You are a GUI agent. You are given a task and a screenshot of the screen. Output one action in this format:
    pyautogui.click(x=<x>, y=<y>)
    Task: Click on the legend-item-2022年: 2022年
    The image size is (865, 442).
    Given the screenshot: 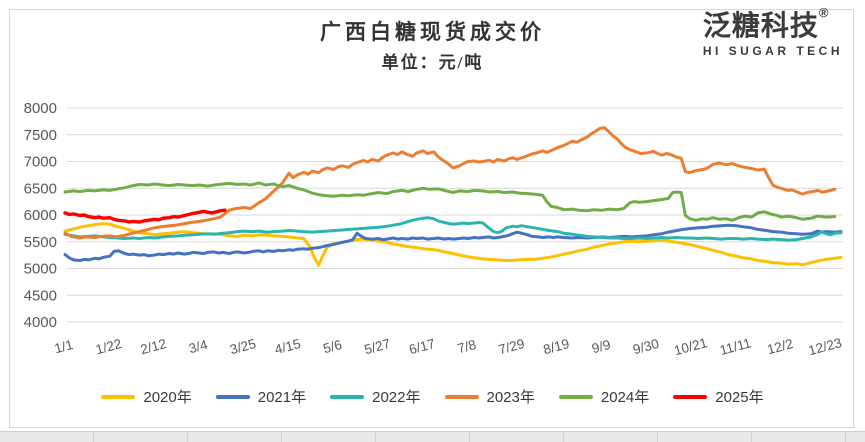 What is the action you would take?
    pyautogui.click(x=375, y=396)
    